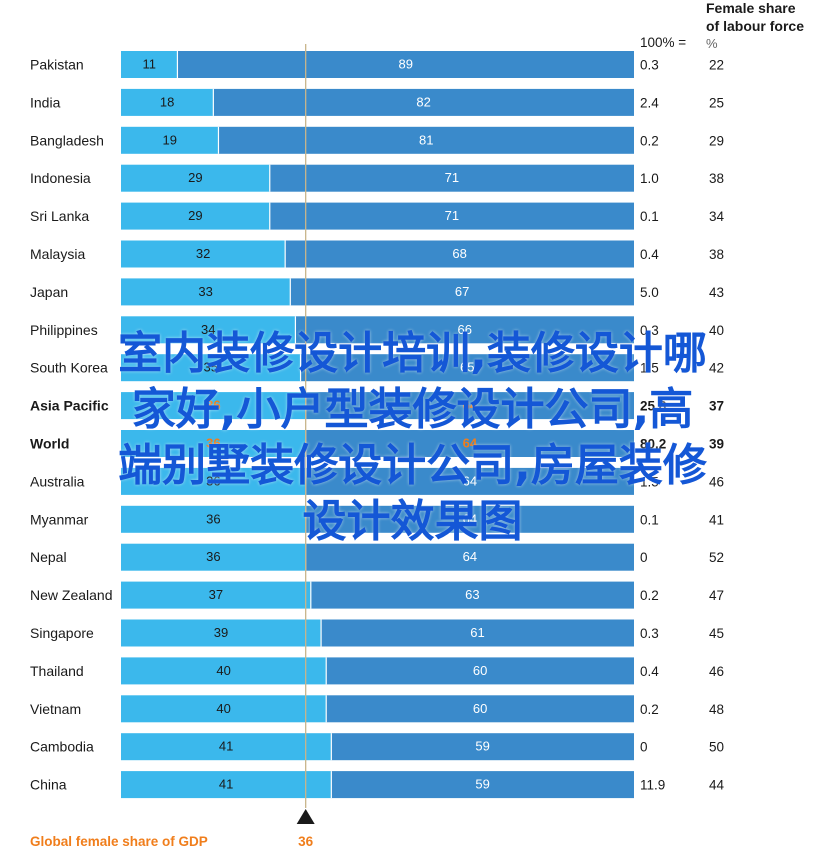 This screenshot has width=825, height=864. I want to click on bar-value-female: 11, so click(149, 64).